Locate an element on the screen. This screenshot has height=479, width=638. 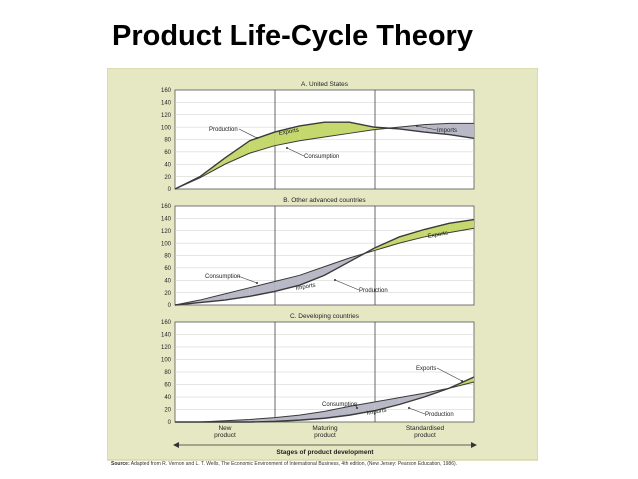
stage-axis-label: Stages of product development is located at coordinates (325, 452).